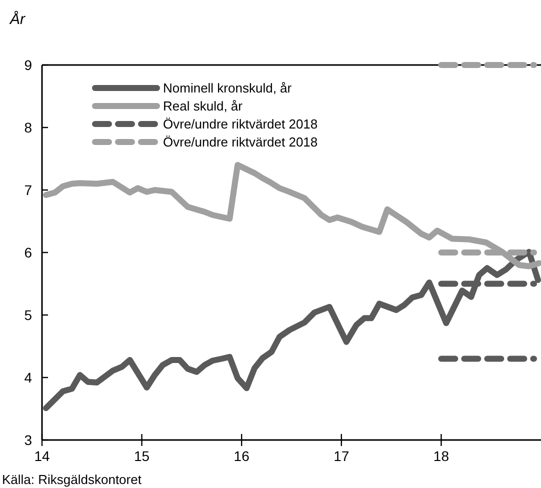 This screenshot has height=488, width=541. What do you see at coordinates (28, 127) in the screenshot?
I see `y-tick-label: 8` at bounding box center [28, 127].